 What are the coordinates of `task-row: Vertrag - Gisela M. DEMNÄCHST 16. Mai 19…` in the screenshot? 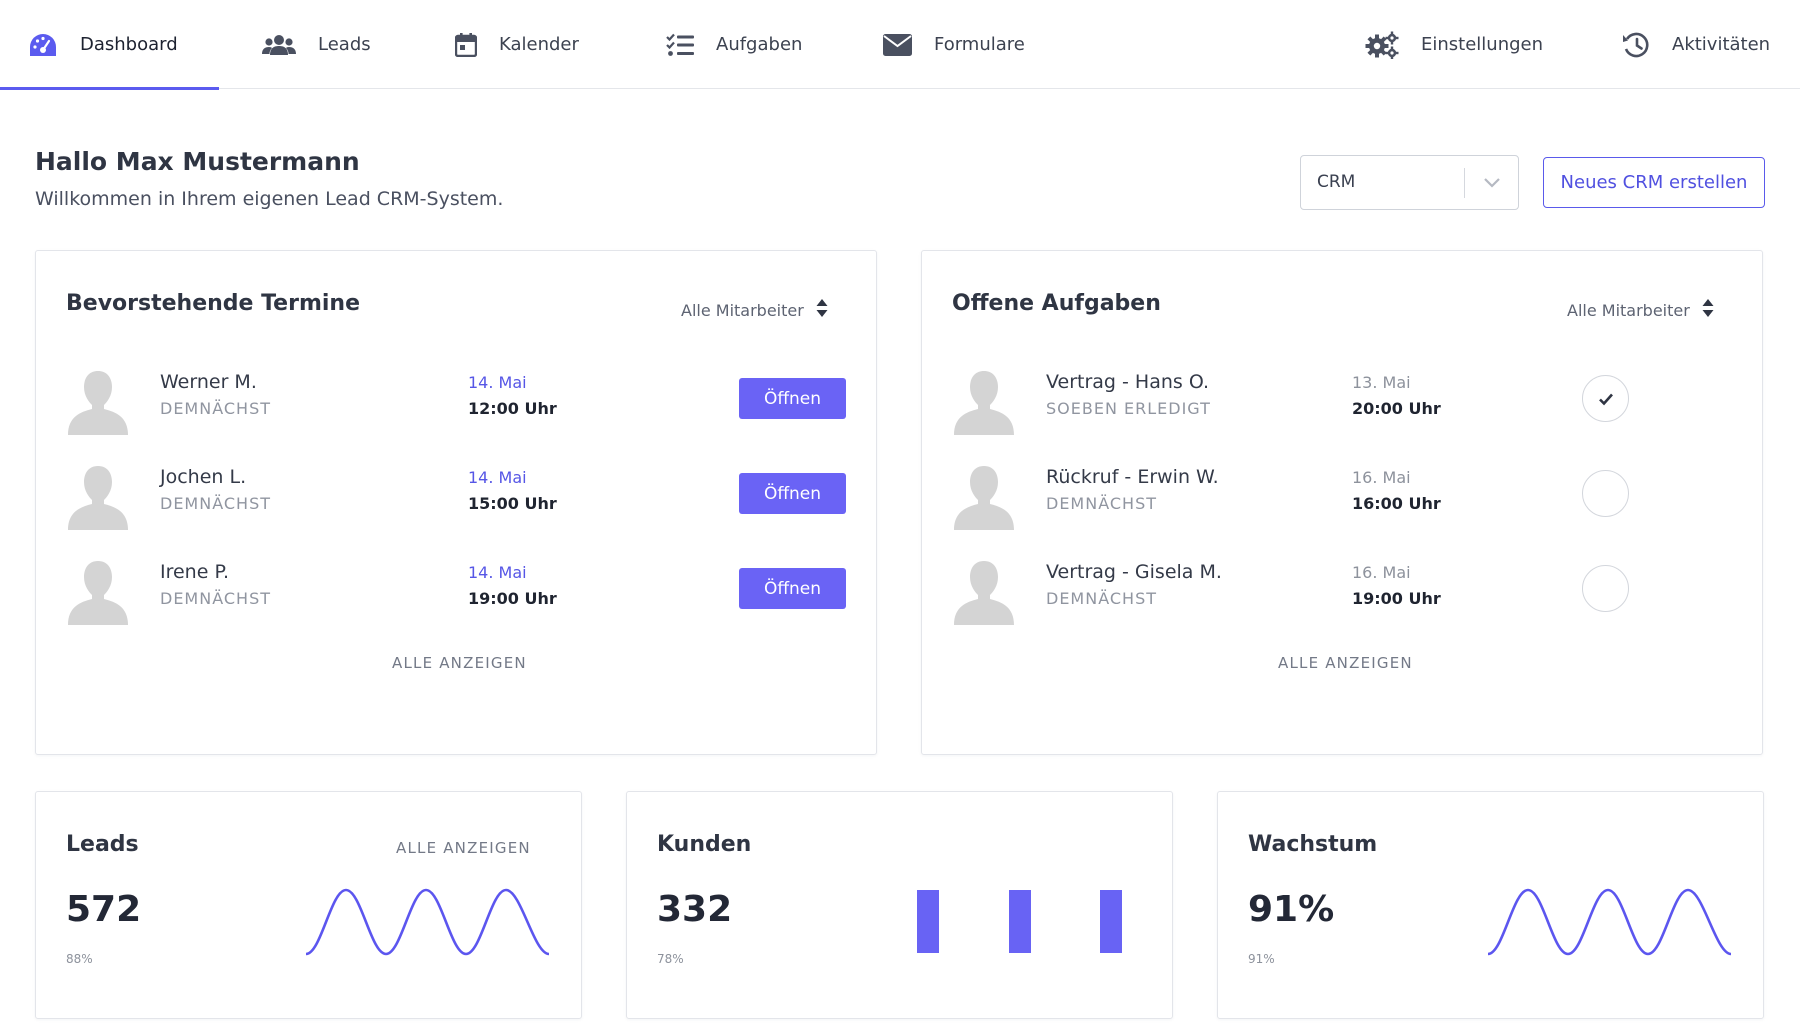 It's located at (1342, 593).